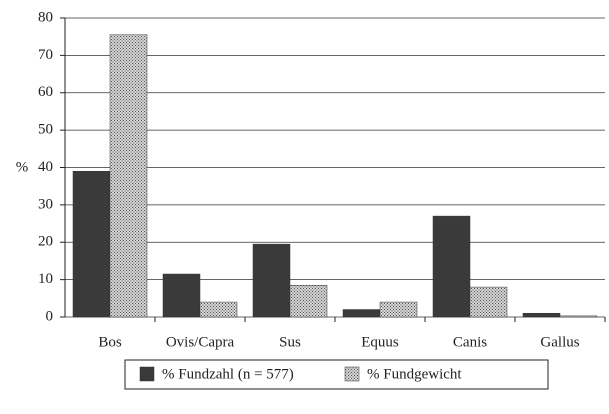  Describe the element at coordinates (470, 342) in the screenshot. I see `x-tick-label: Canis` at that location.